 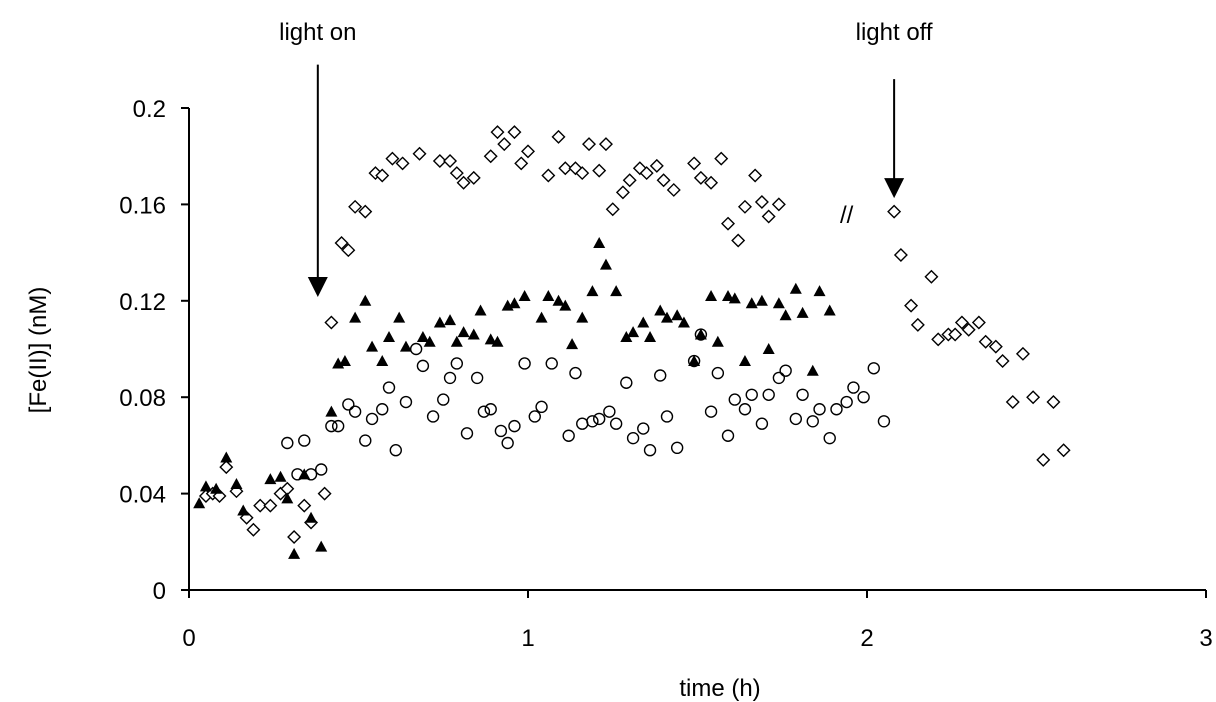 What do you see at coordinates (149, 109) in the screenshot?
I see `y-tick-label: 0.2` at bounding box center [149, 109].